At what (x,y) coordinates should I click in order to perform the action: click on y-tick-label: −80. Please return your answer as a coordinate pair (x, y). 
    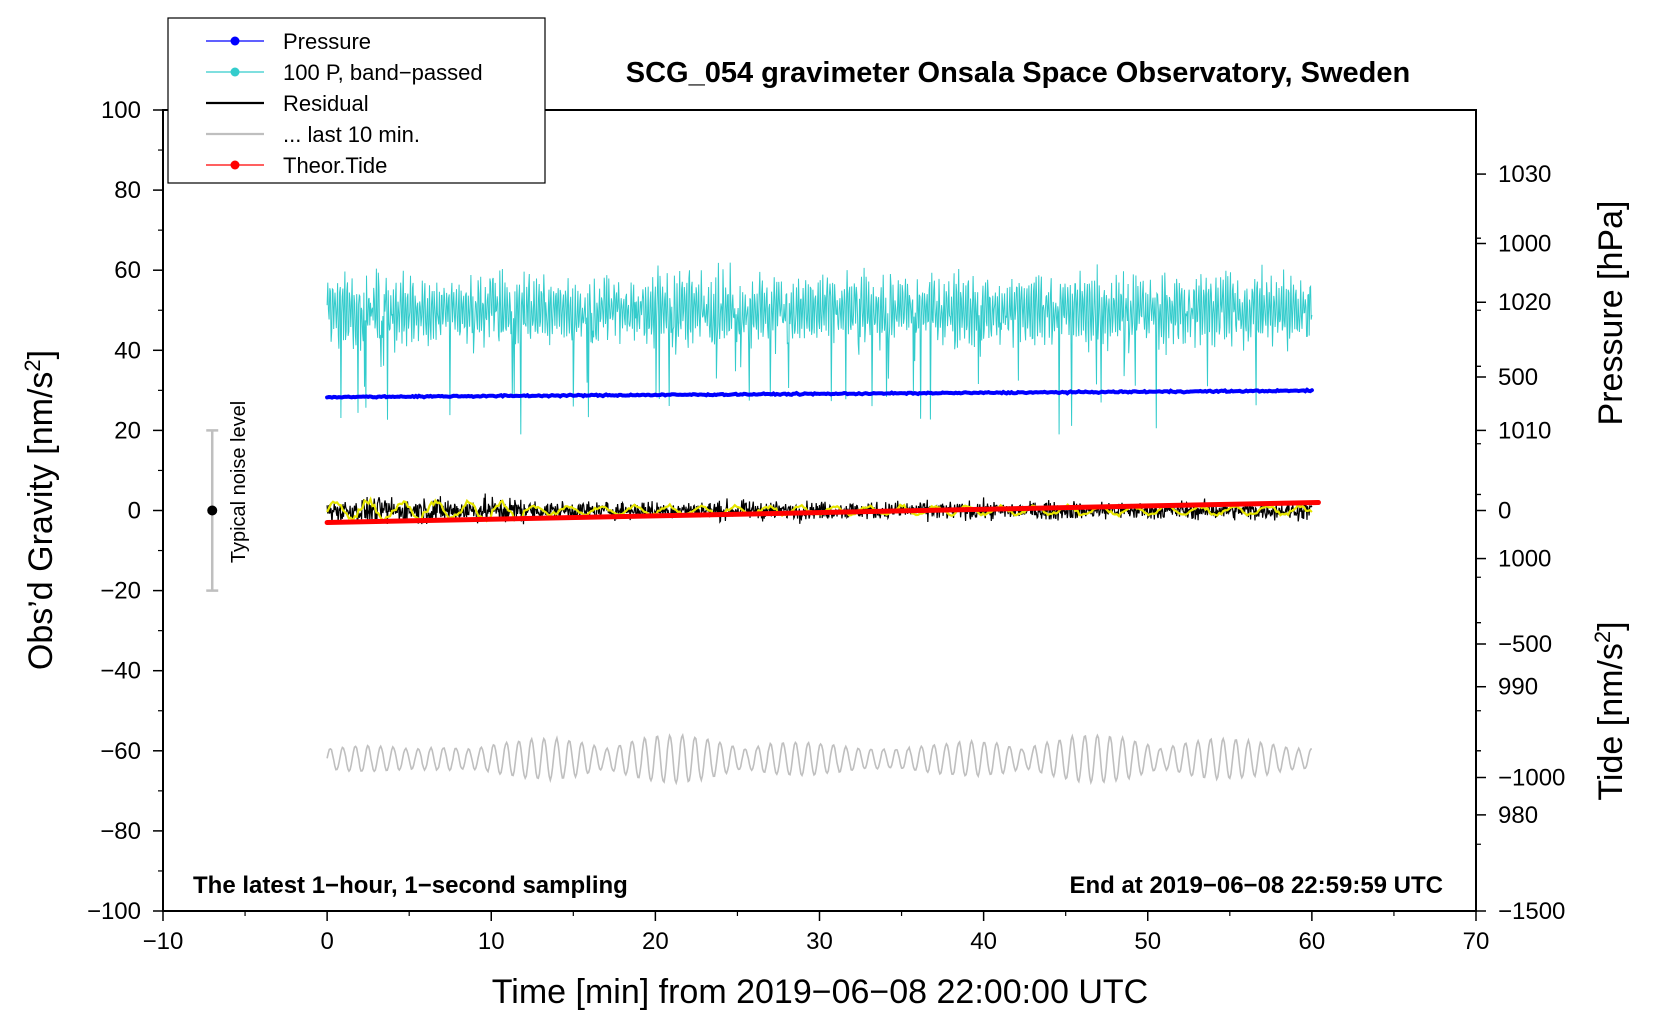
    Looking at the image, I should click on (120, 831).